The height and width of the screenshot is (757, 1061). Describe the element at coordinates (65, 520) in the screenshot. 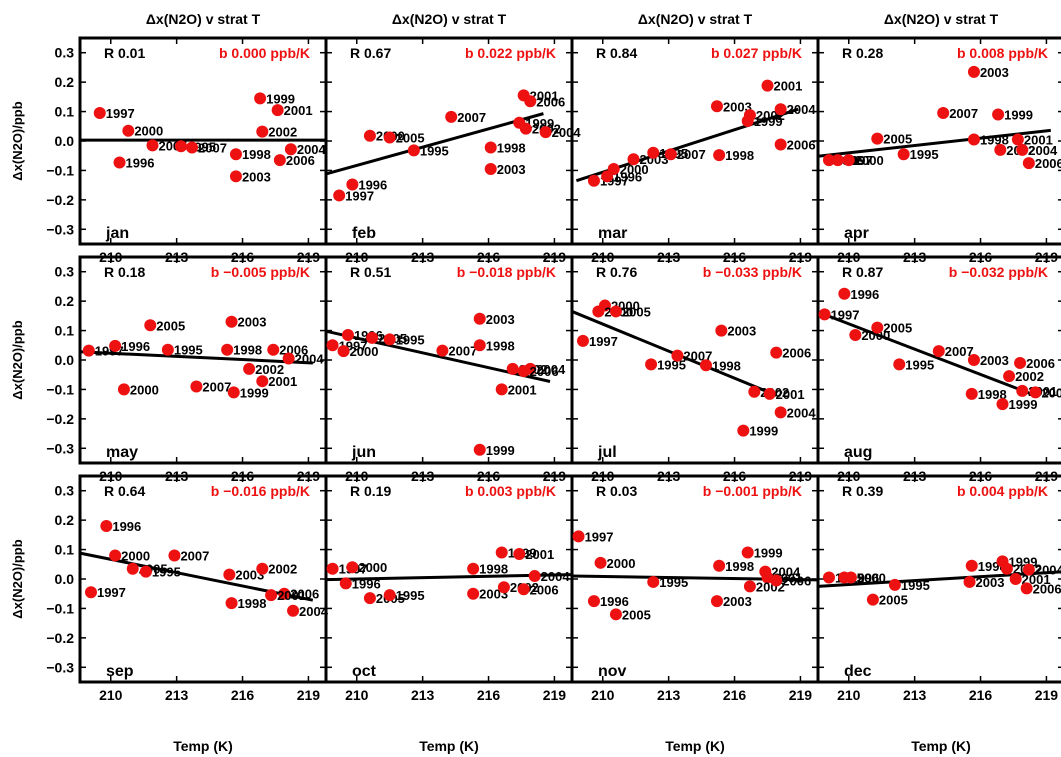

I see `y-tick-label: 0.2` at that location.